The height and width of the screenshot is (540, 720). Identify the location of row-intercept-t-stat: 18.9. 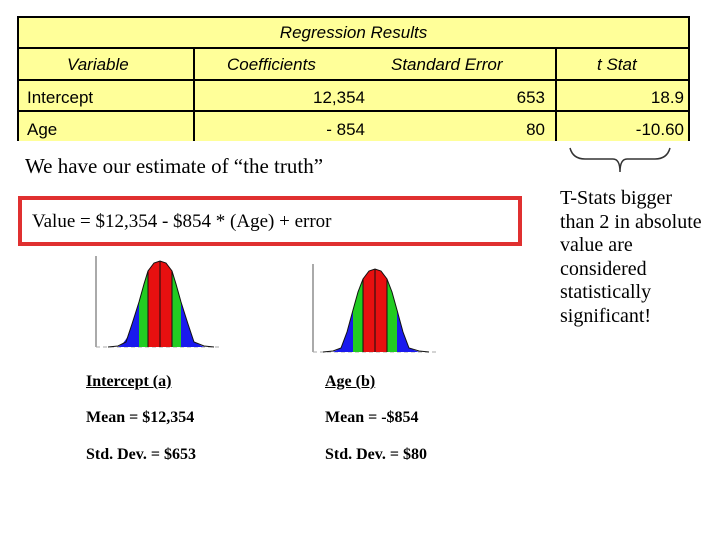
(667, 97).